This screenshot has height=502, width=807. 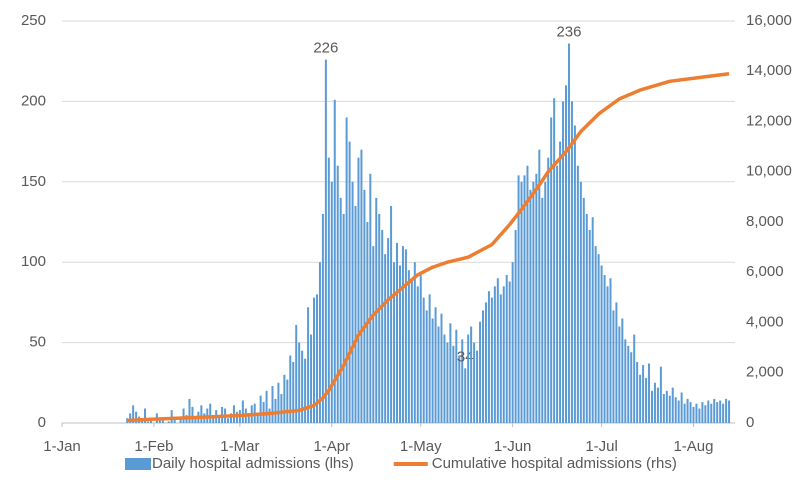 What do you see at coordinates (769, 171) in the screenshot?
I see `y2-tick-label: 10,000` at bounding box center [769, 171].